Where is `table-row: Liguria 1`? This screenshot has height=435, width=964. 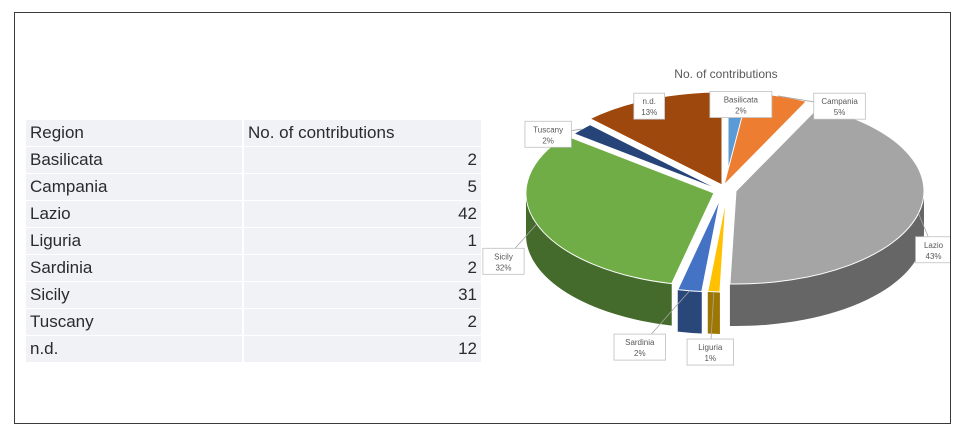
table-row: Liguria 1 is located at coordinates (253, 241).